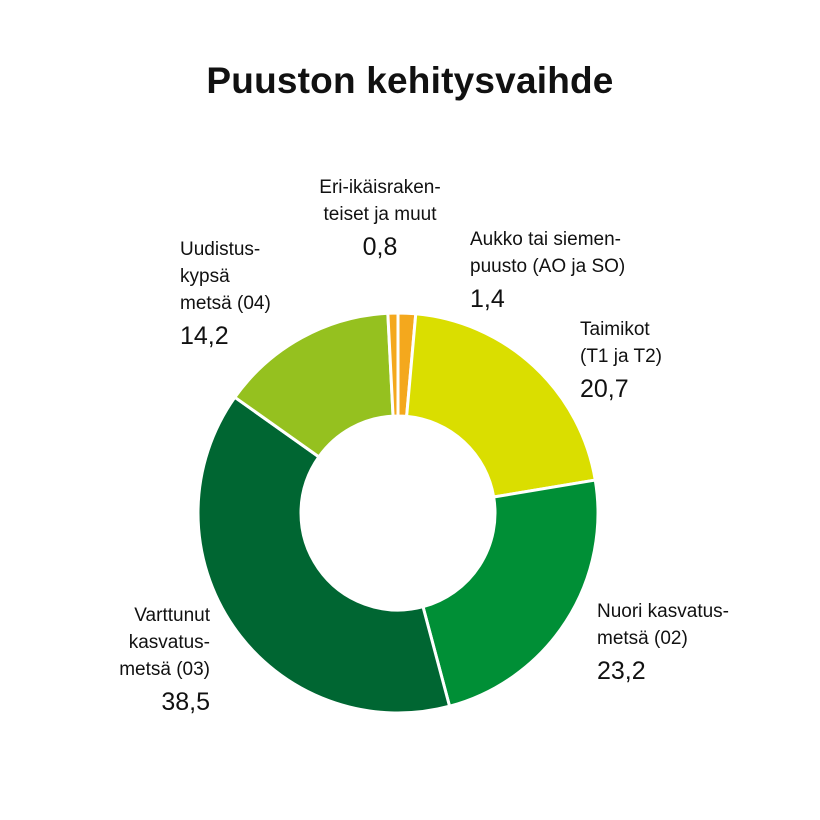  I want to click on label-line: metsä (04), so click(225, 303).